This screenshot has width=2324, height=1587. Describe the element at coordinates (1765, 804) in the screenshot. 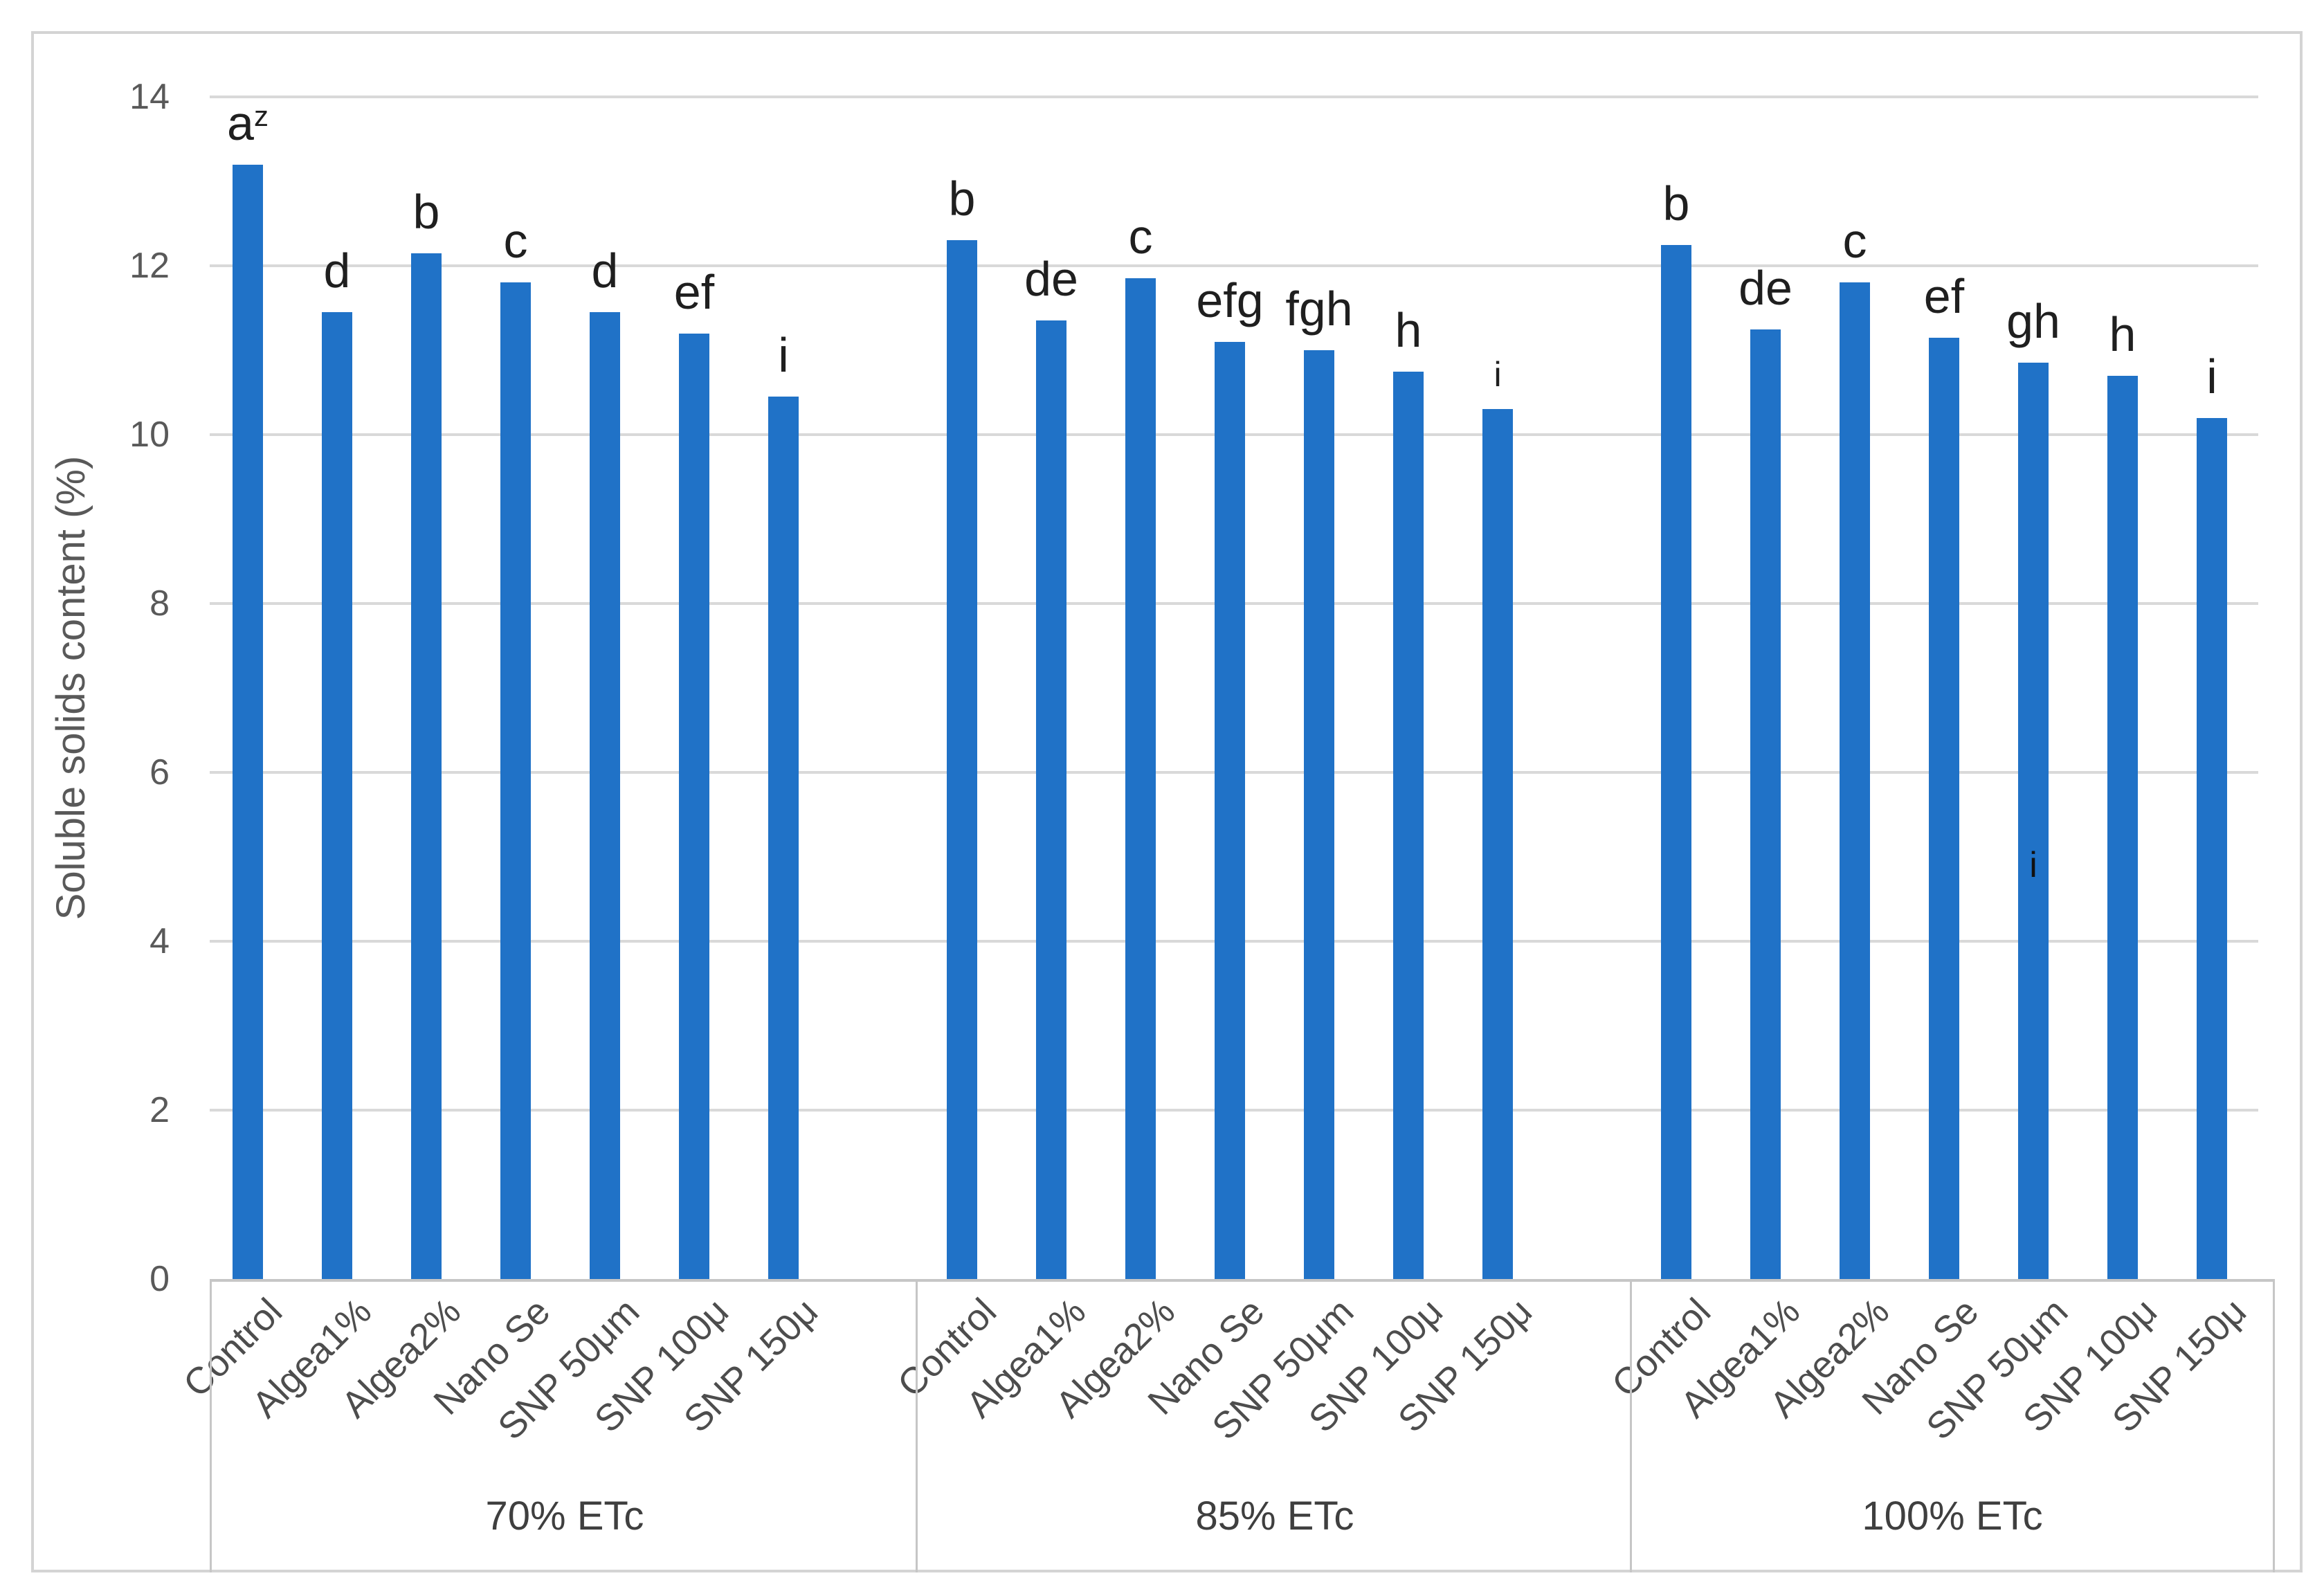

I see `bar-100ETc-Algea1` at that location.